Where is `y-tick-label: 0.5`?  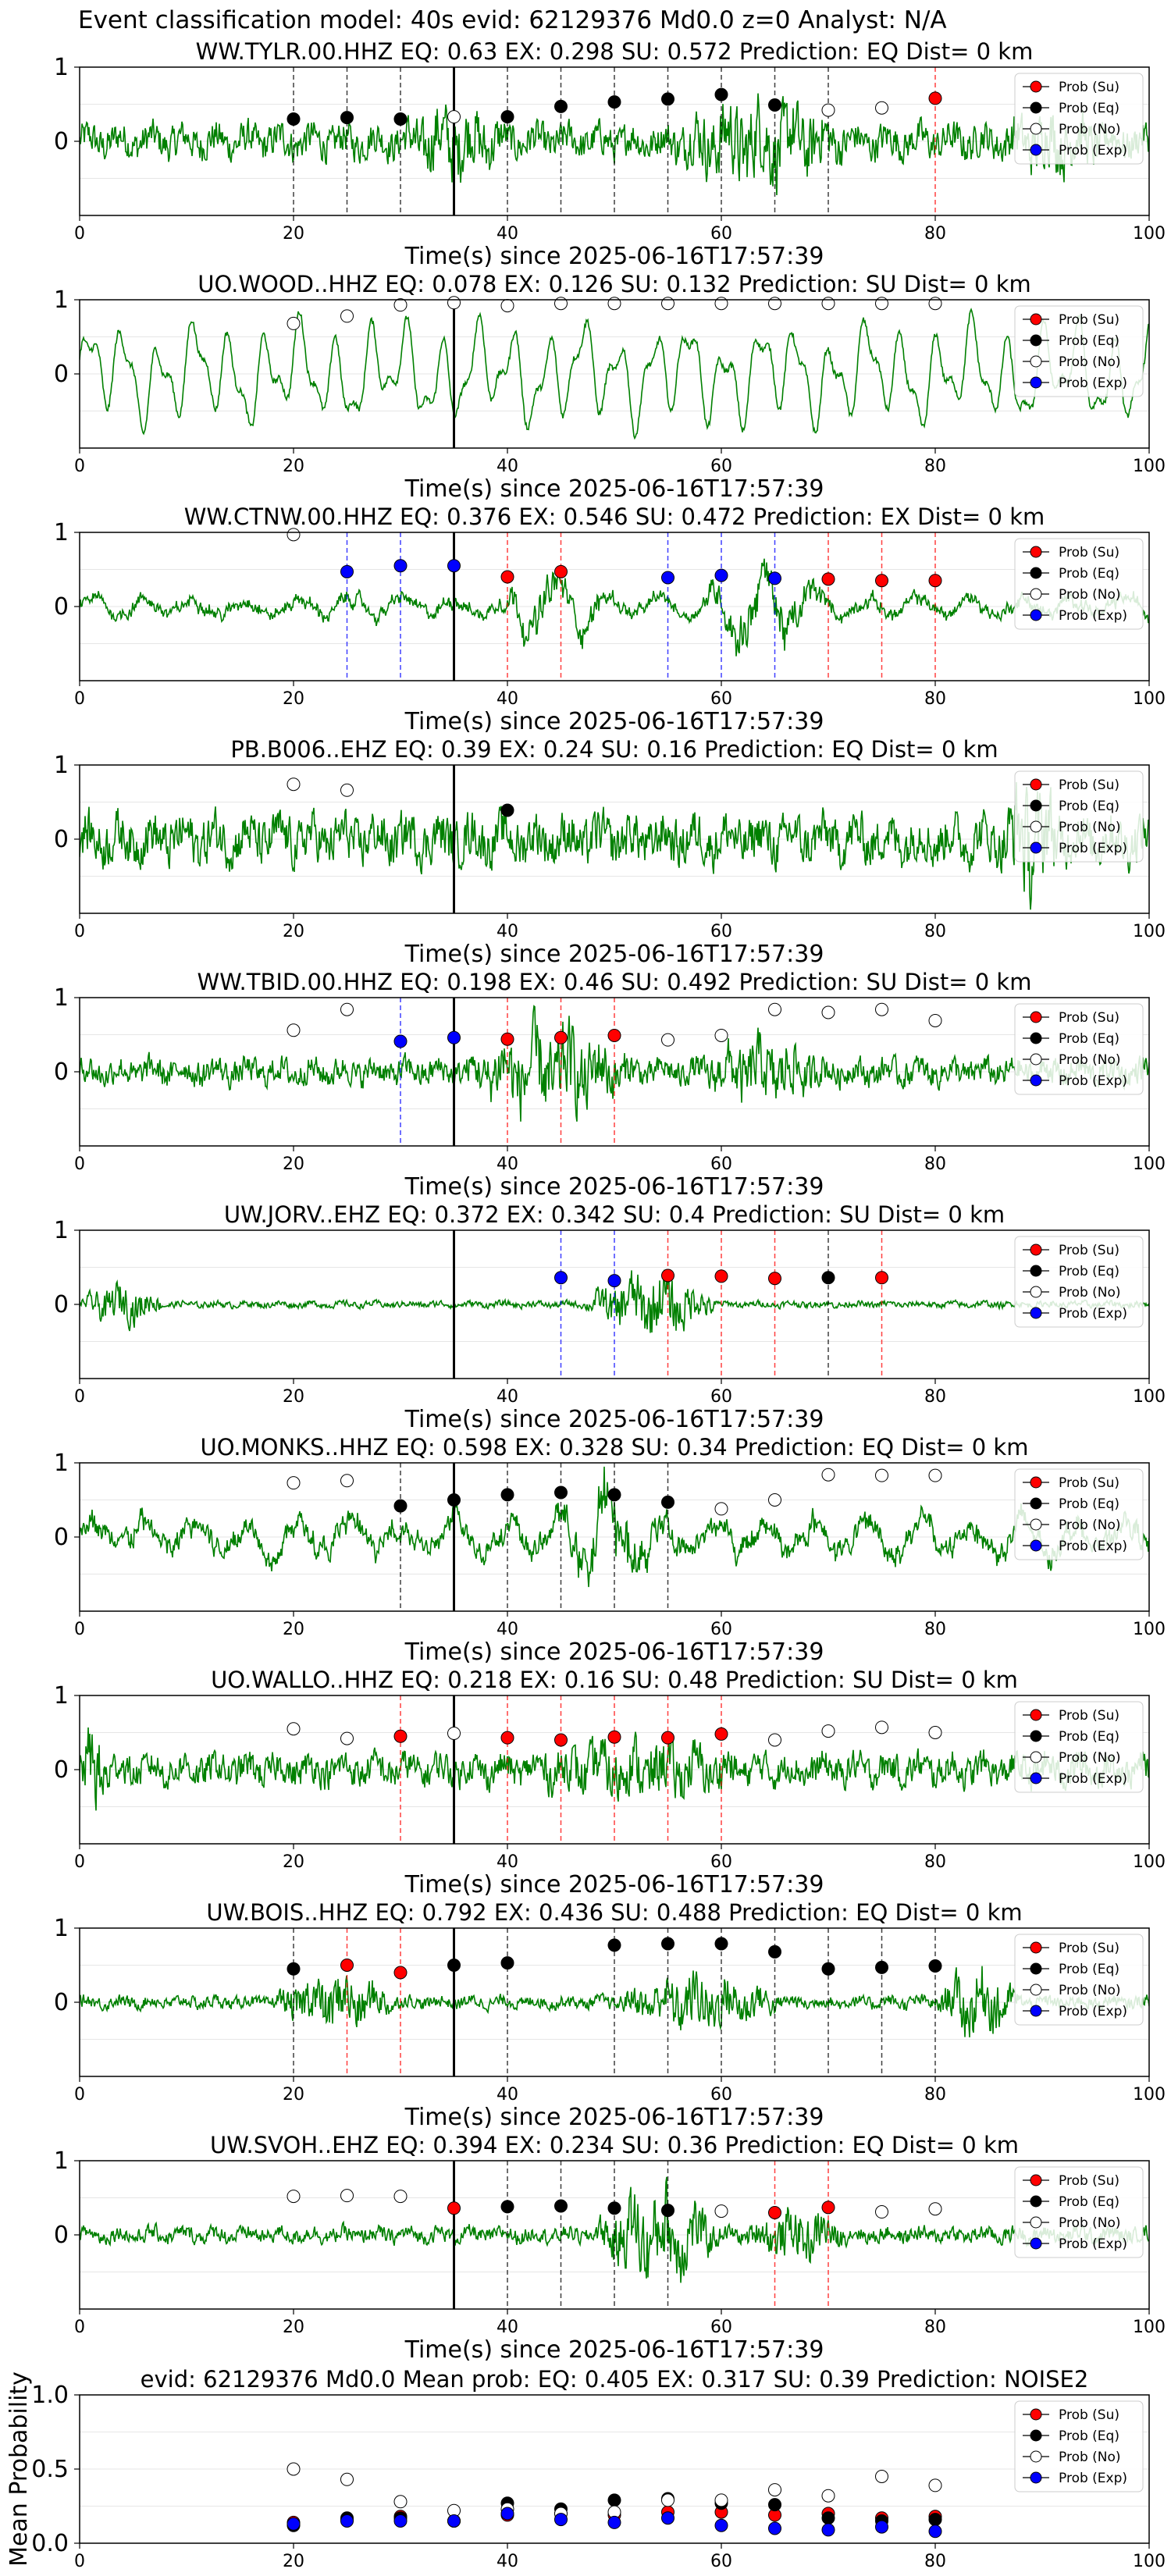
y-tick-label: 0.5 is located at coordinates (50, 2469).